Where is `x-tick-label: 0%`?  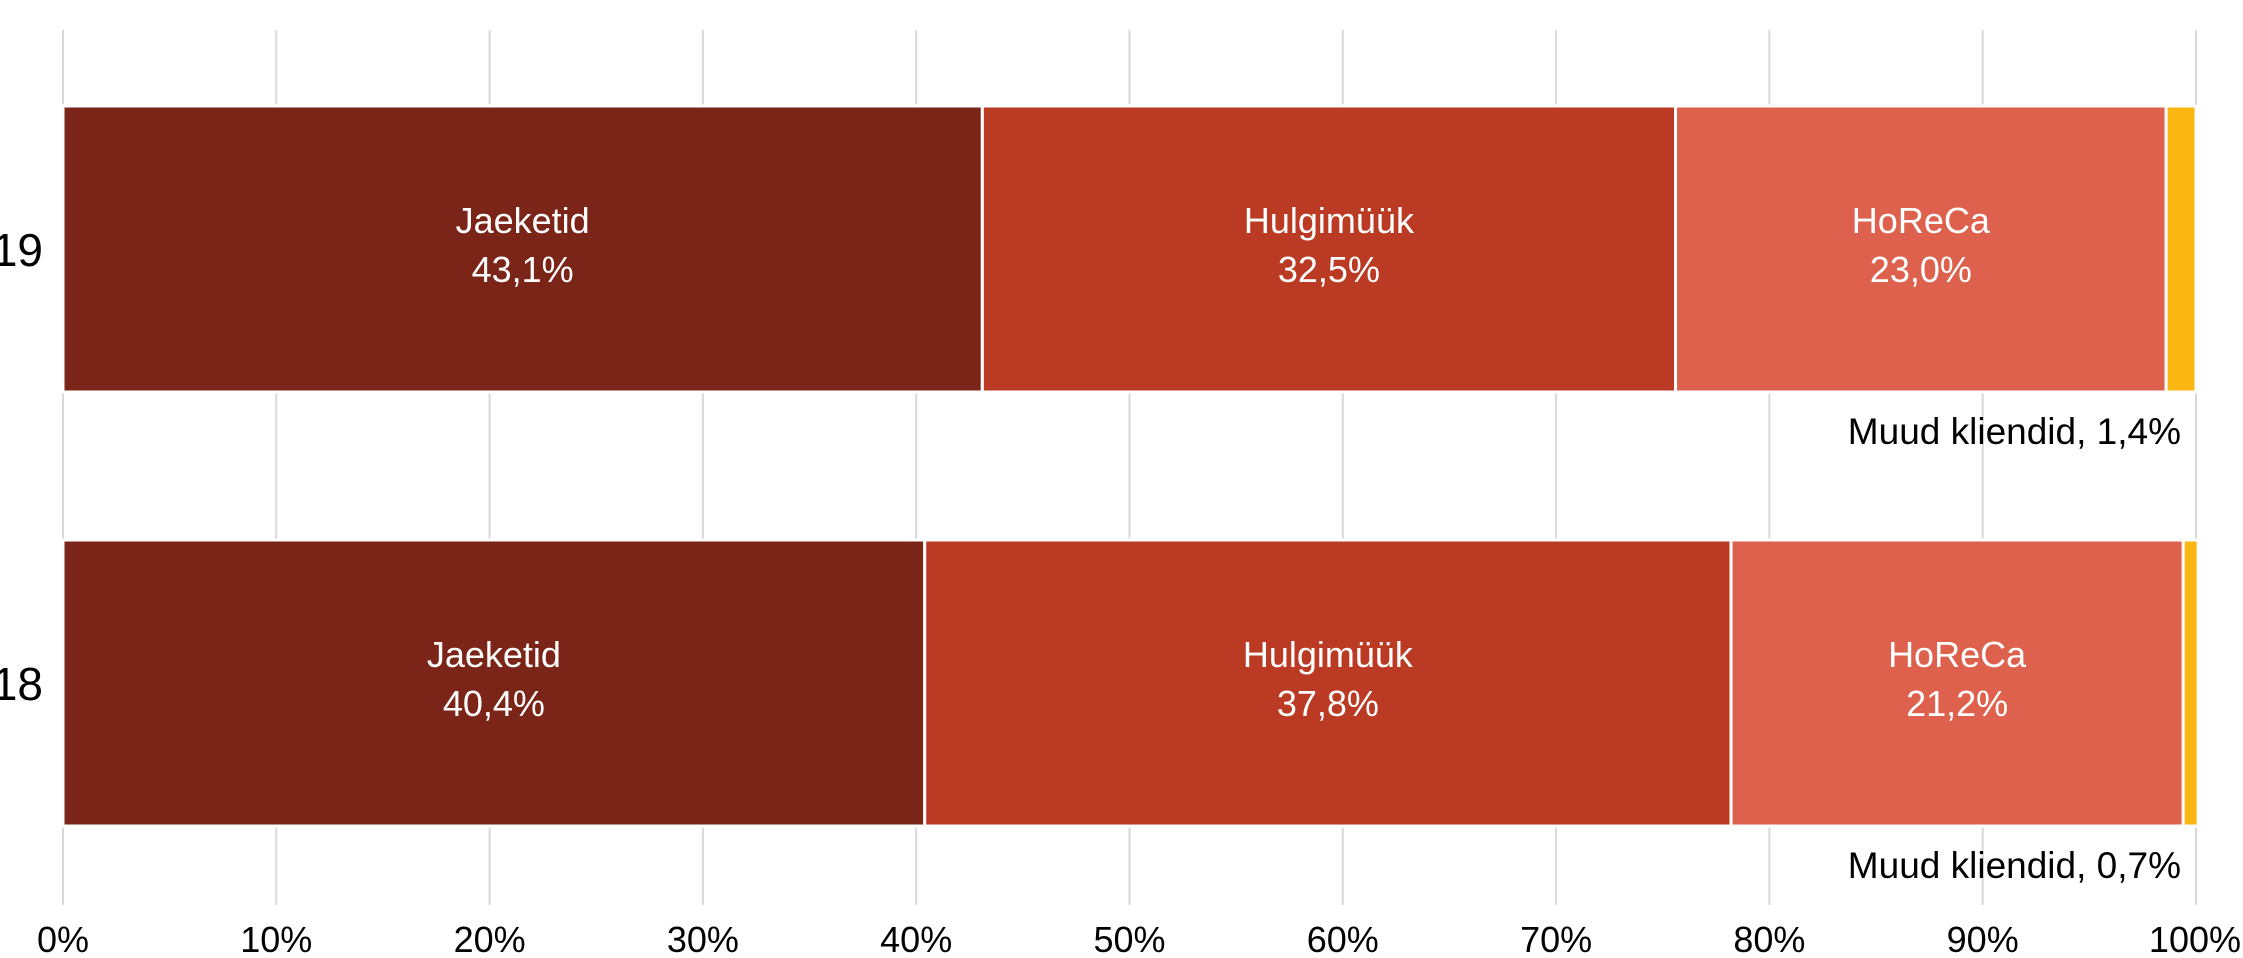 x-tick-label: 0% is located at coordinates (63, 938).